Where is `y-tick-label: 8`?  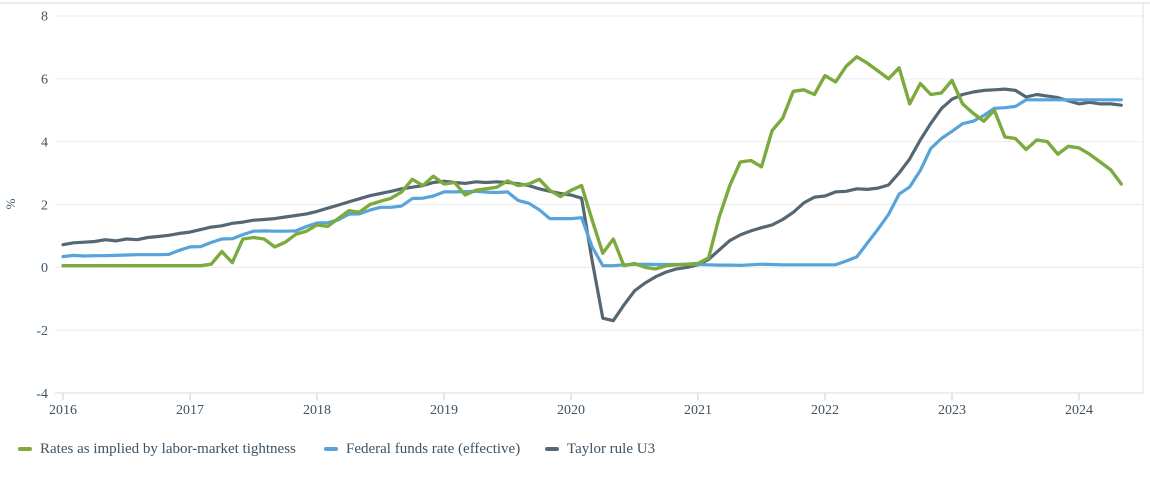 y-tick-label: 8 is located at coordinates (44, 17).